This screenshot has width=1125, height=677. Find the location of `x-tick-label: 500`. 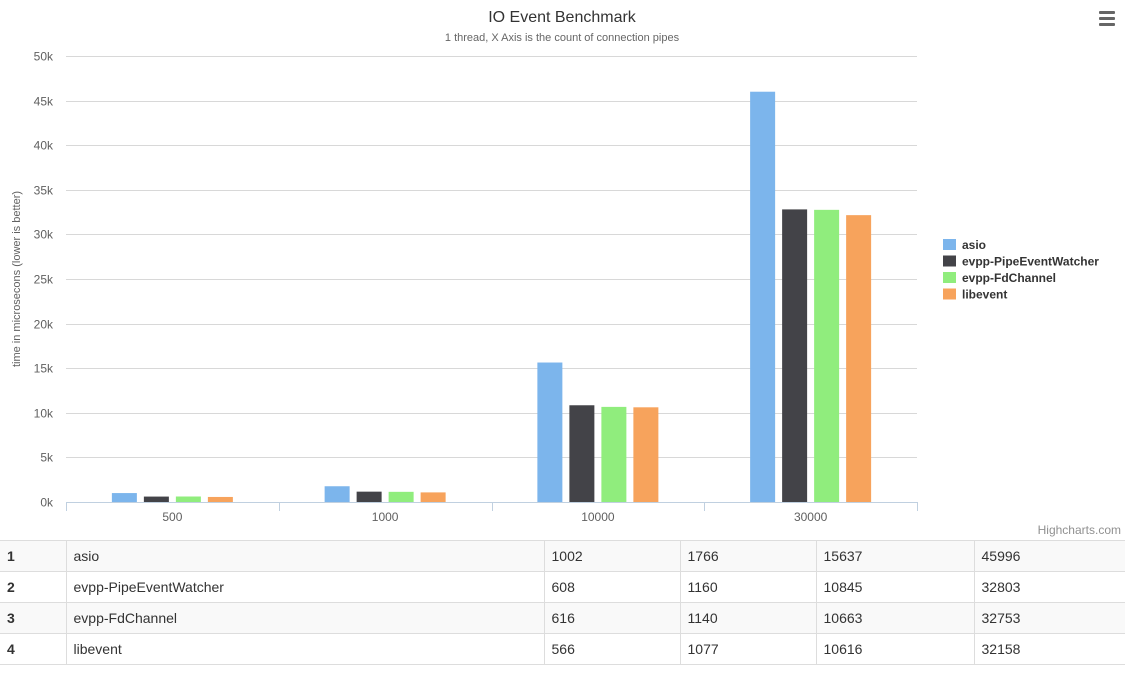

x-tick-label: 500 is located at coordinates (172, 517).